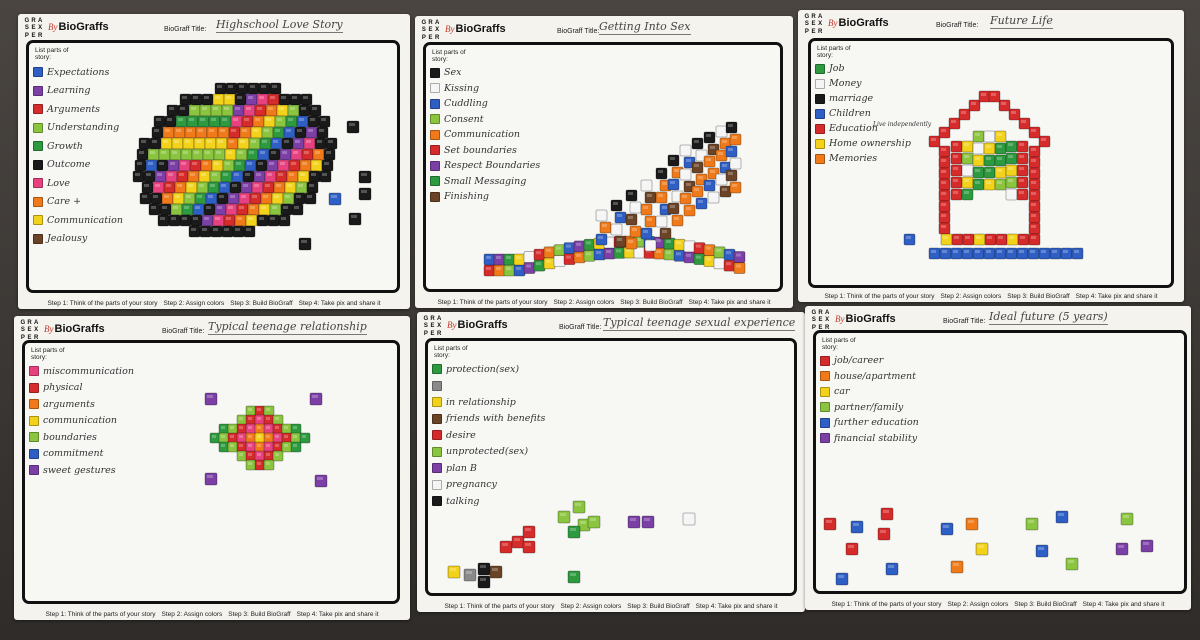  What do you see at coordinates (261, 303) in the screenshot?
I see `step-text: Step 3: Build BioGraff` at bounding box center [261, 303].